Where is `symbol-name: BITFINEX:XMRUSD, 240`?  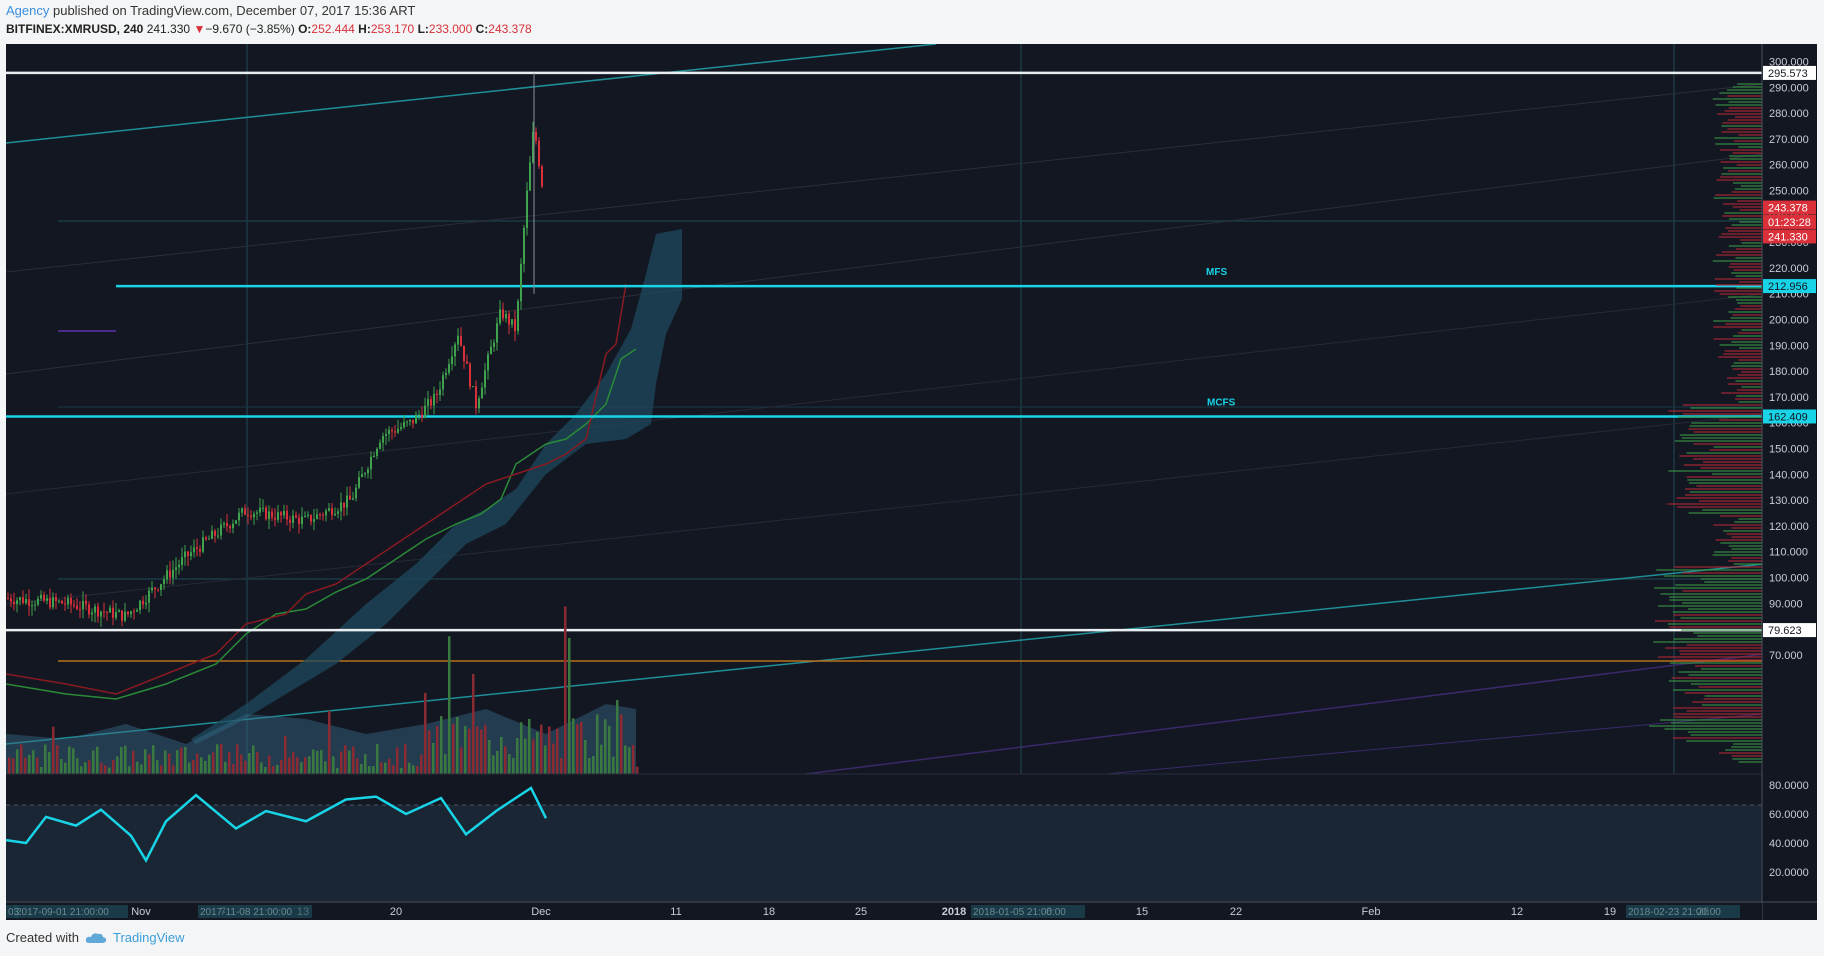 symbol-name: BITFINEX:XMRUSD, 240 is located at coordinates (75, 29).